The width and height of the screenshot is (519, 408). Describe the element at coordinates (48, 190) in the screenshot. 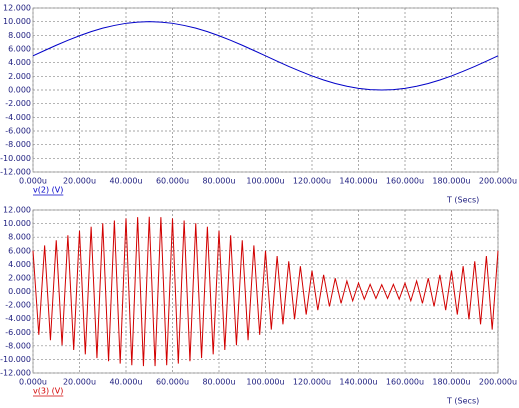

I see `legend-label: v(2) (V)` at that location.